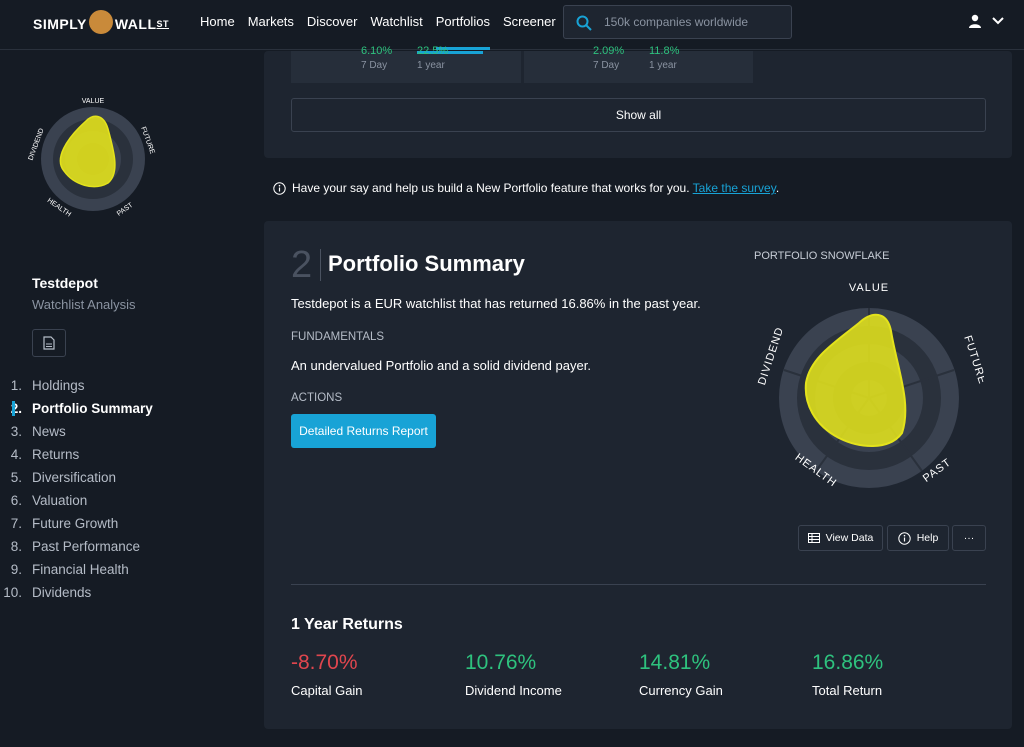  I want to click on returns-title: 1 Year Returns, so click(347, 624).